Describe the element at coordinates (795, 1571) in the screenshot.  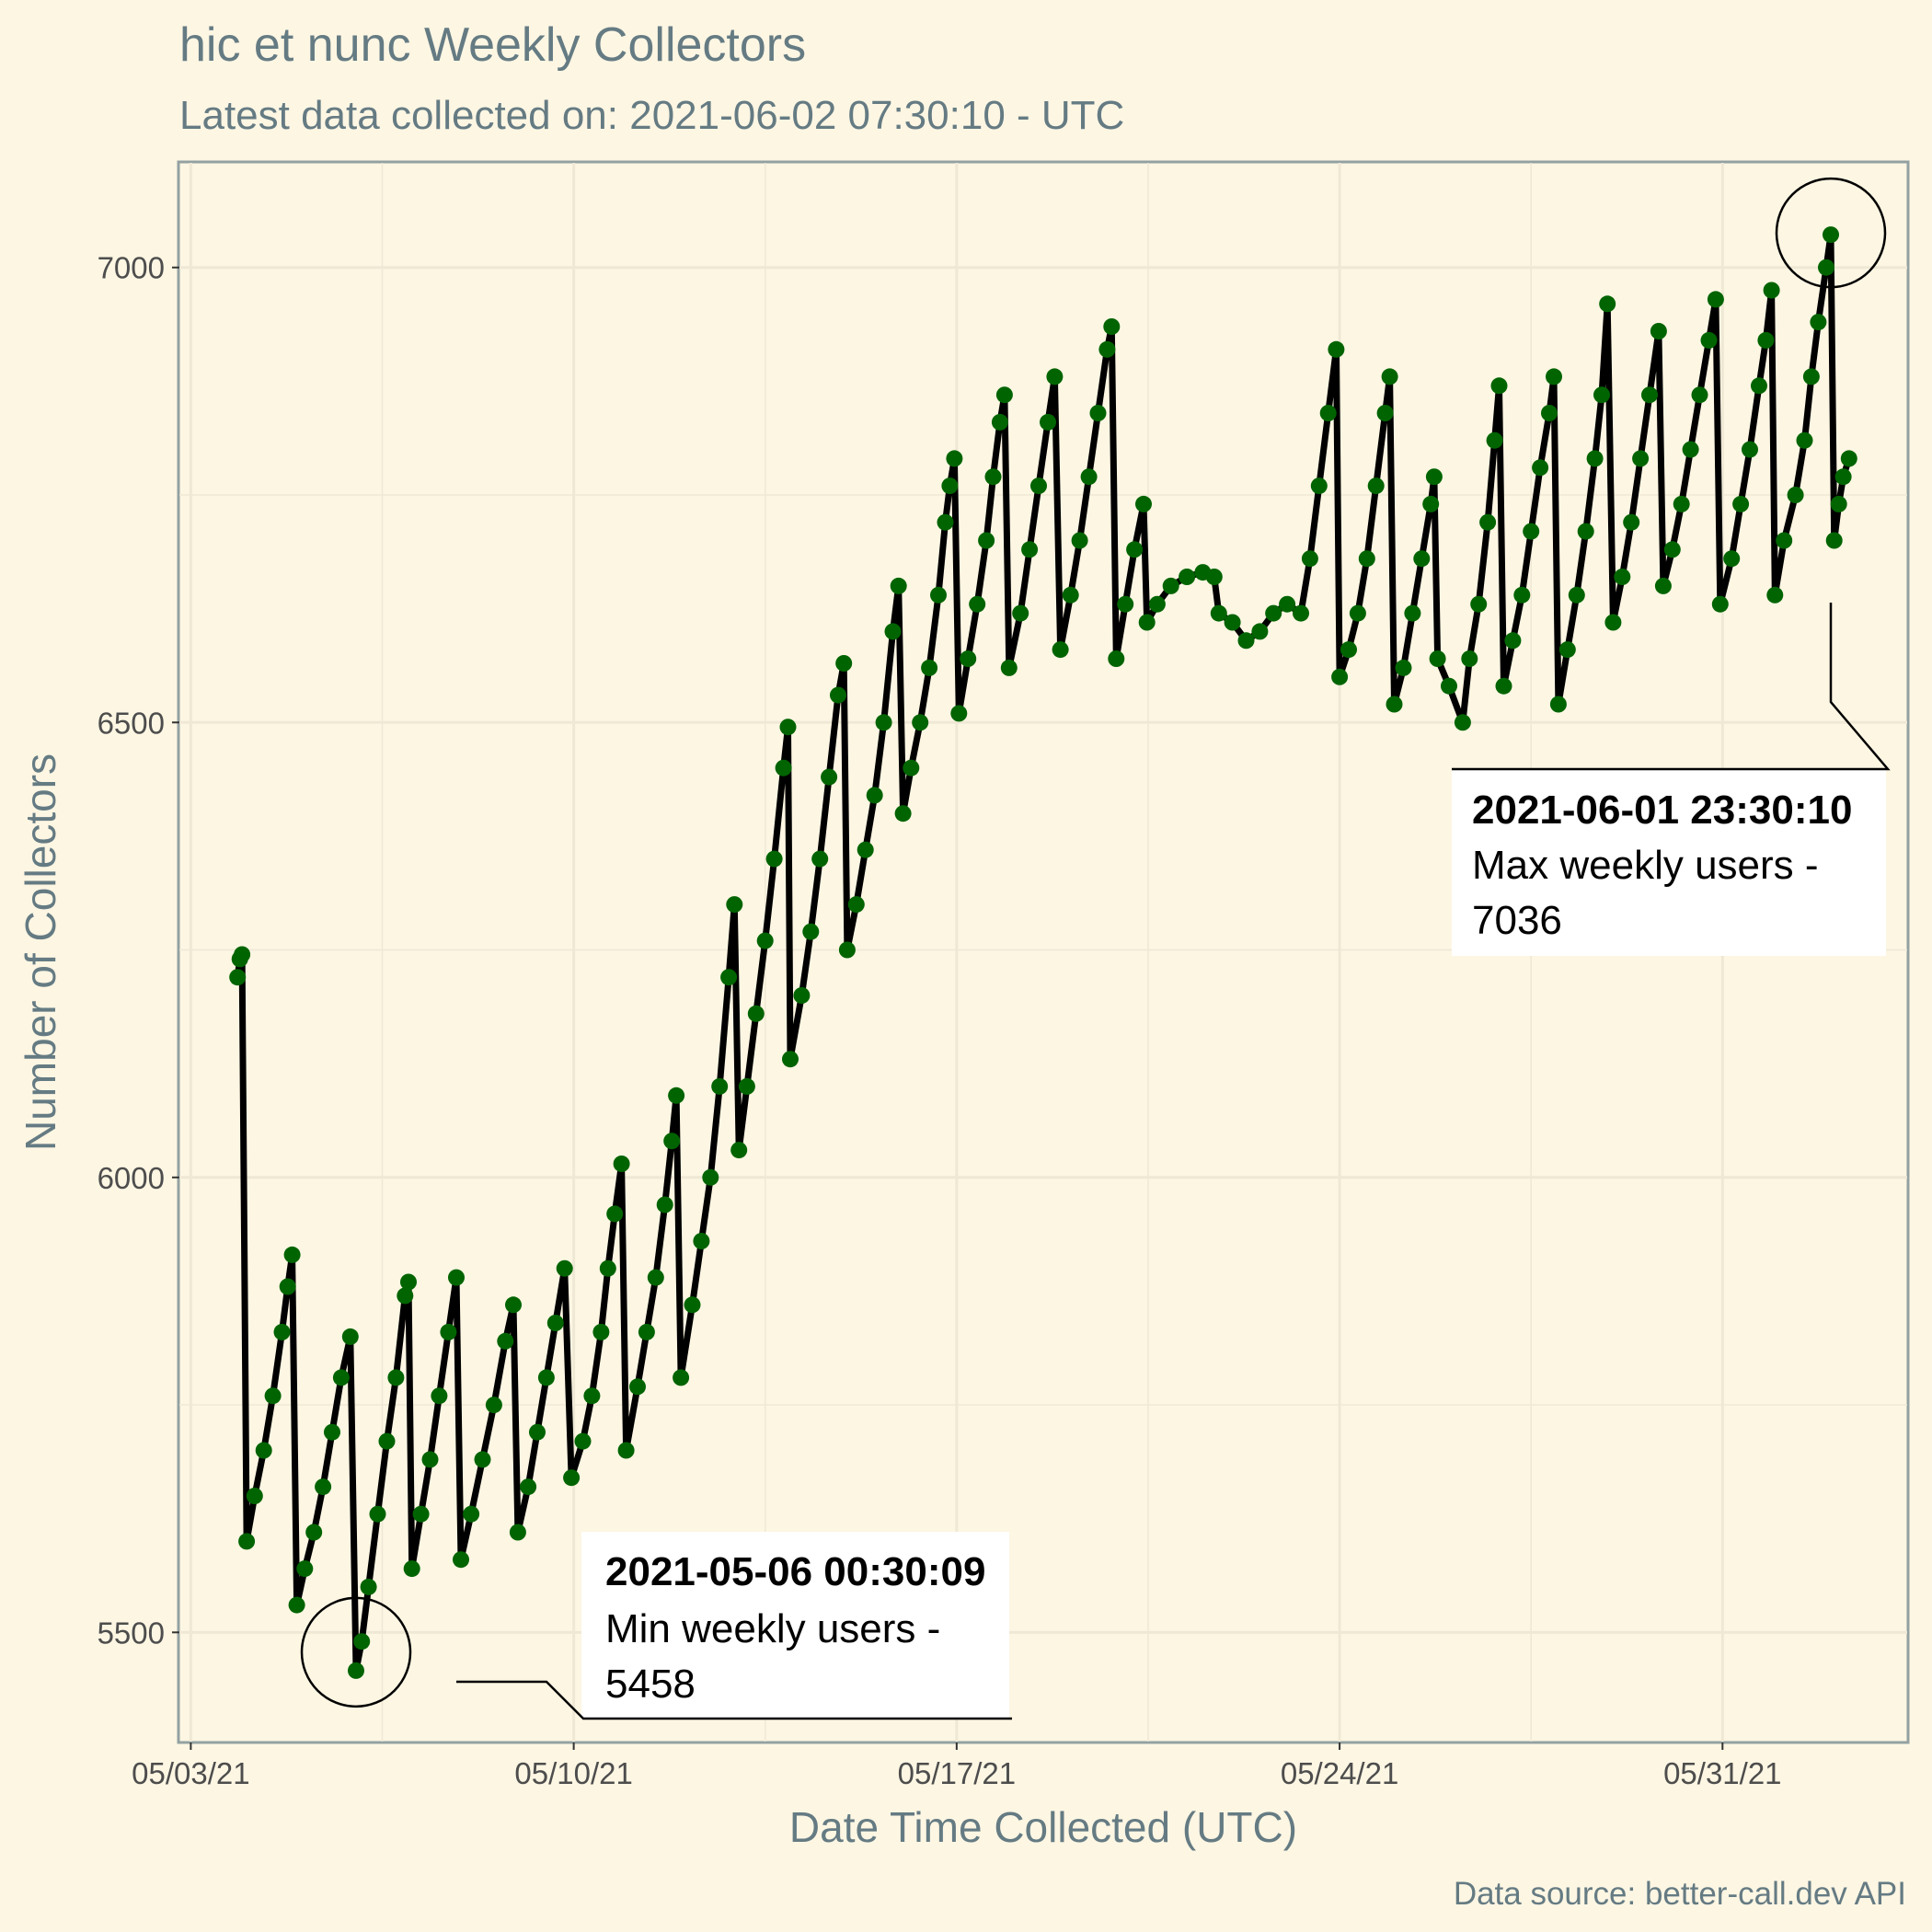
I see `min-annotation-timestamp: 2021-05-06 00:30:09` at that location.